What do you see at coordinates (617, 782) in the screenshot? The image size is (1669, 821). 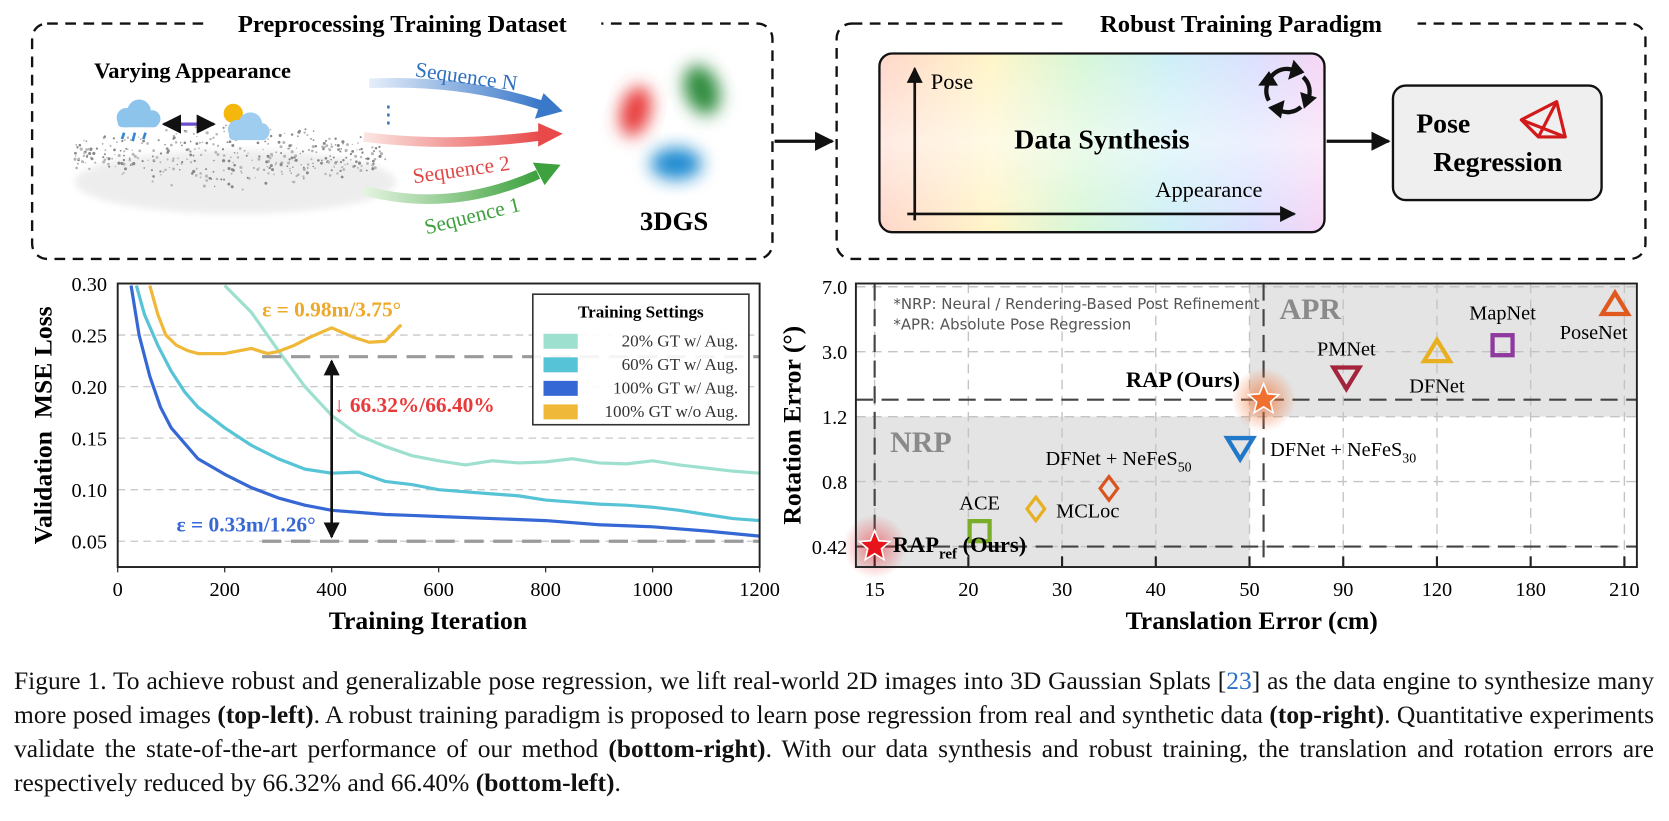 I see `caption-text: .` at bounding box center [617, 782].